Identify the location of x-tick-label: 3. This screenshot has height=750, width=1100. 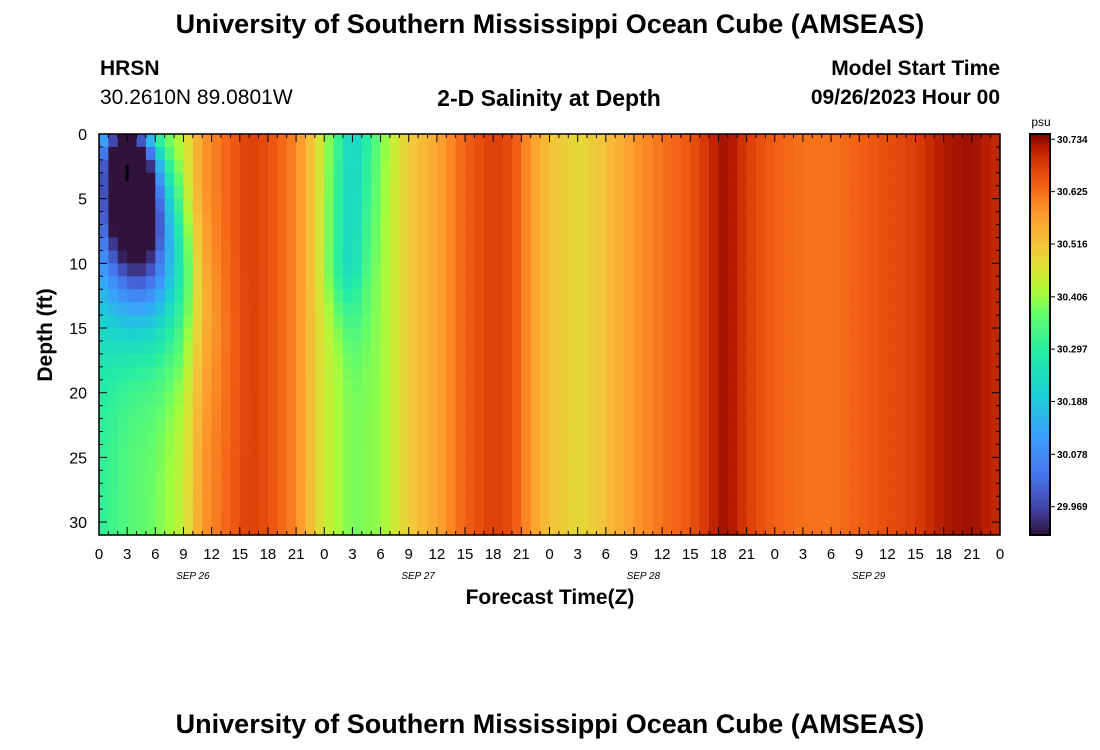
(577, 554).